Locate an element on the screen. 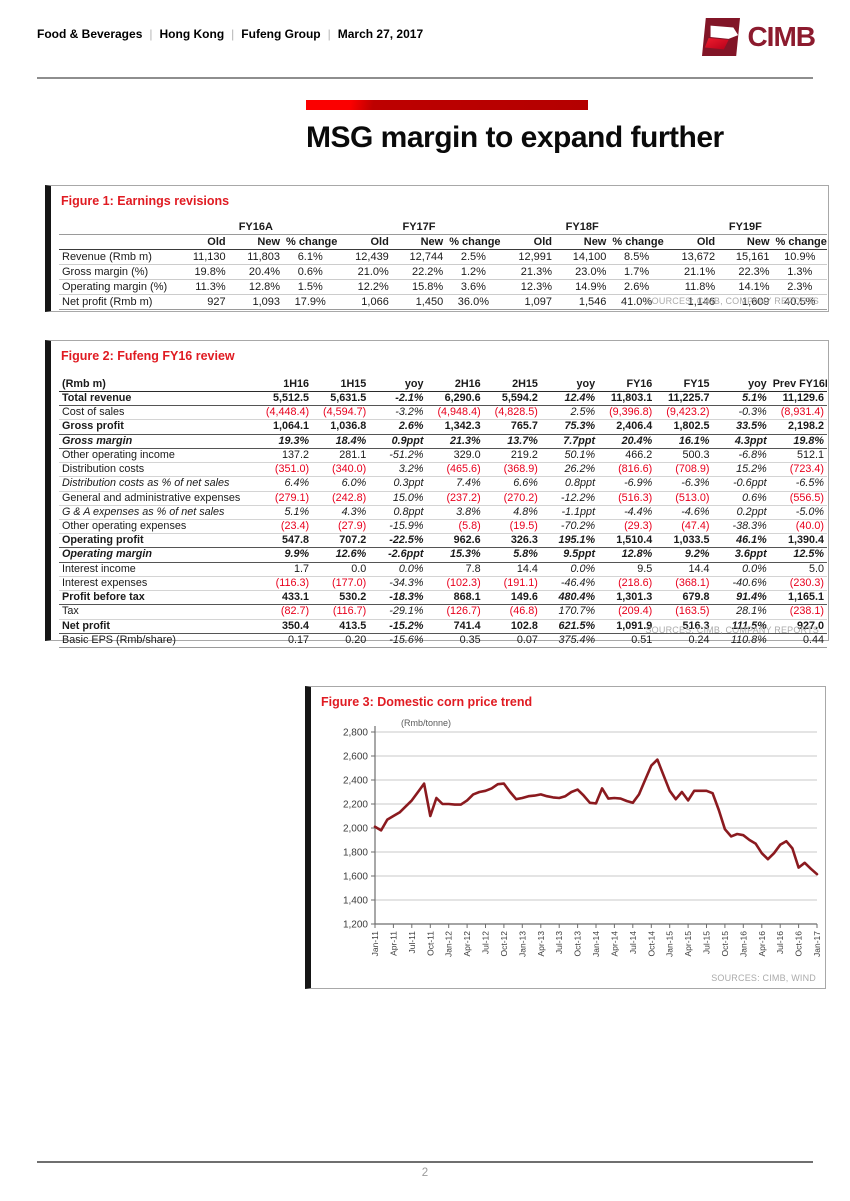 This screenshot has height=1201, width=850. row-label: Distribution costs as % of net sales is located at coordinates (157, 484).